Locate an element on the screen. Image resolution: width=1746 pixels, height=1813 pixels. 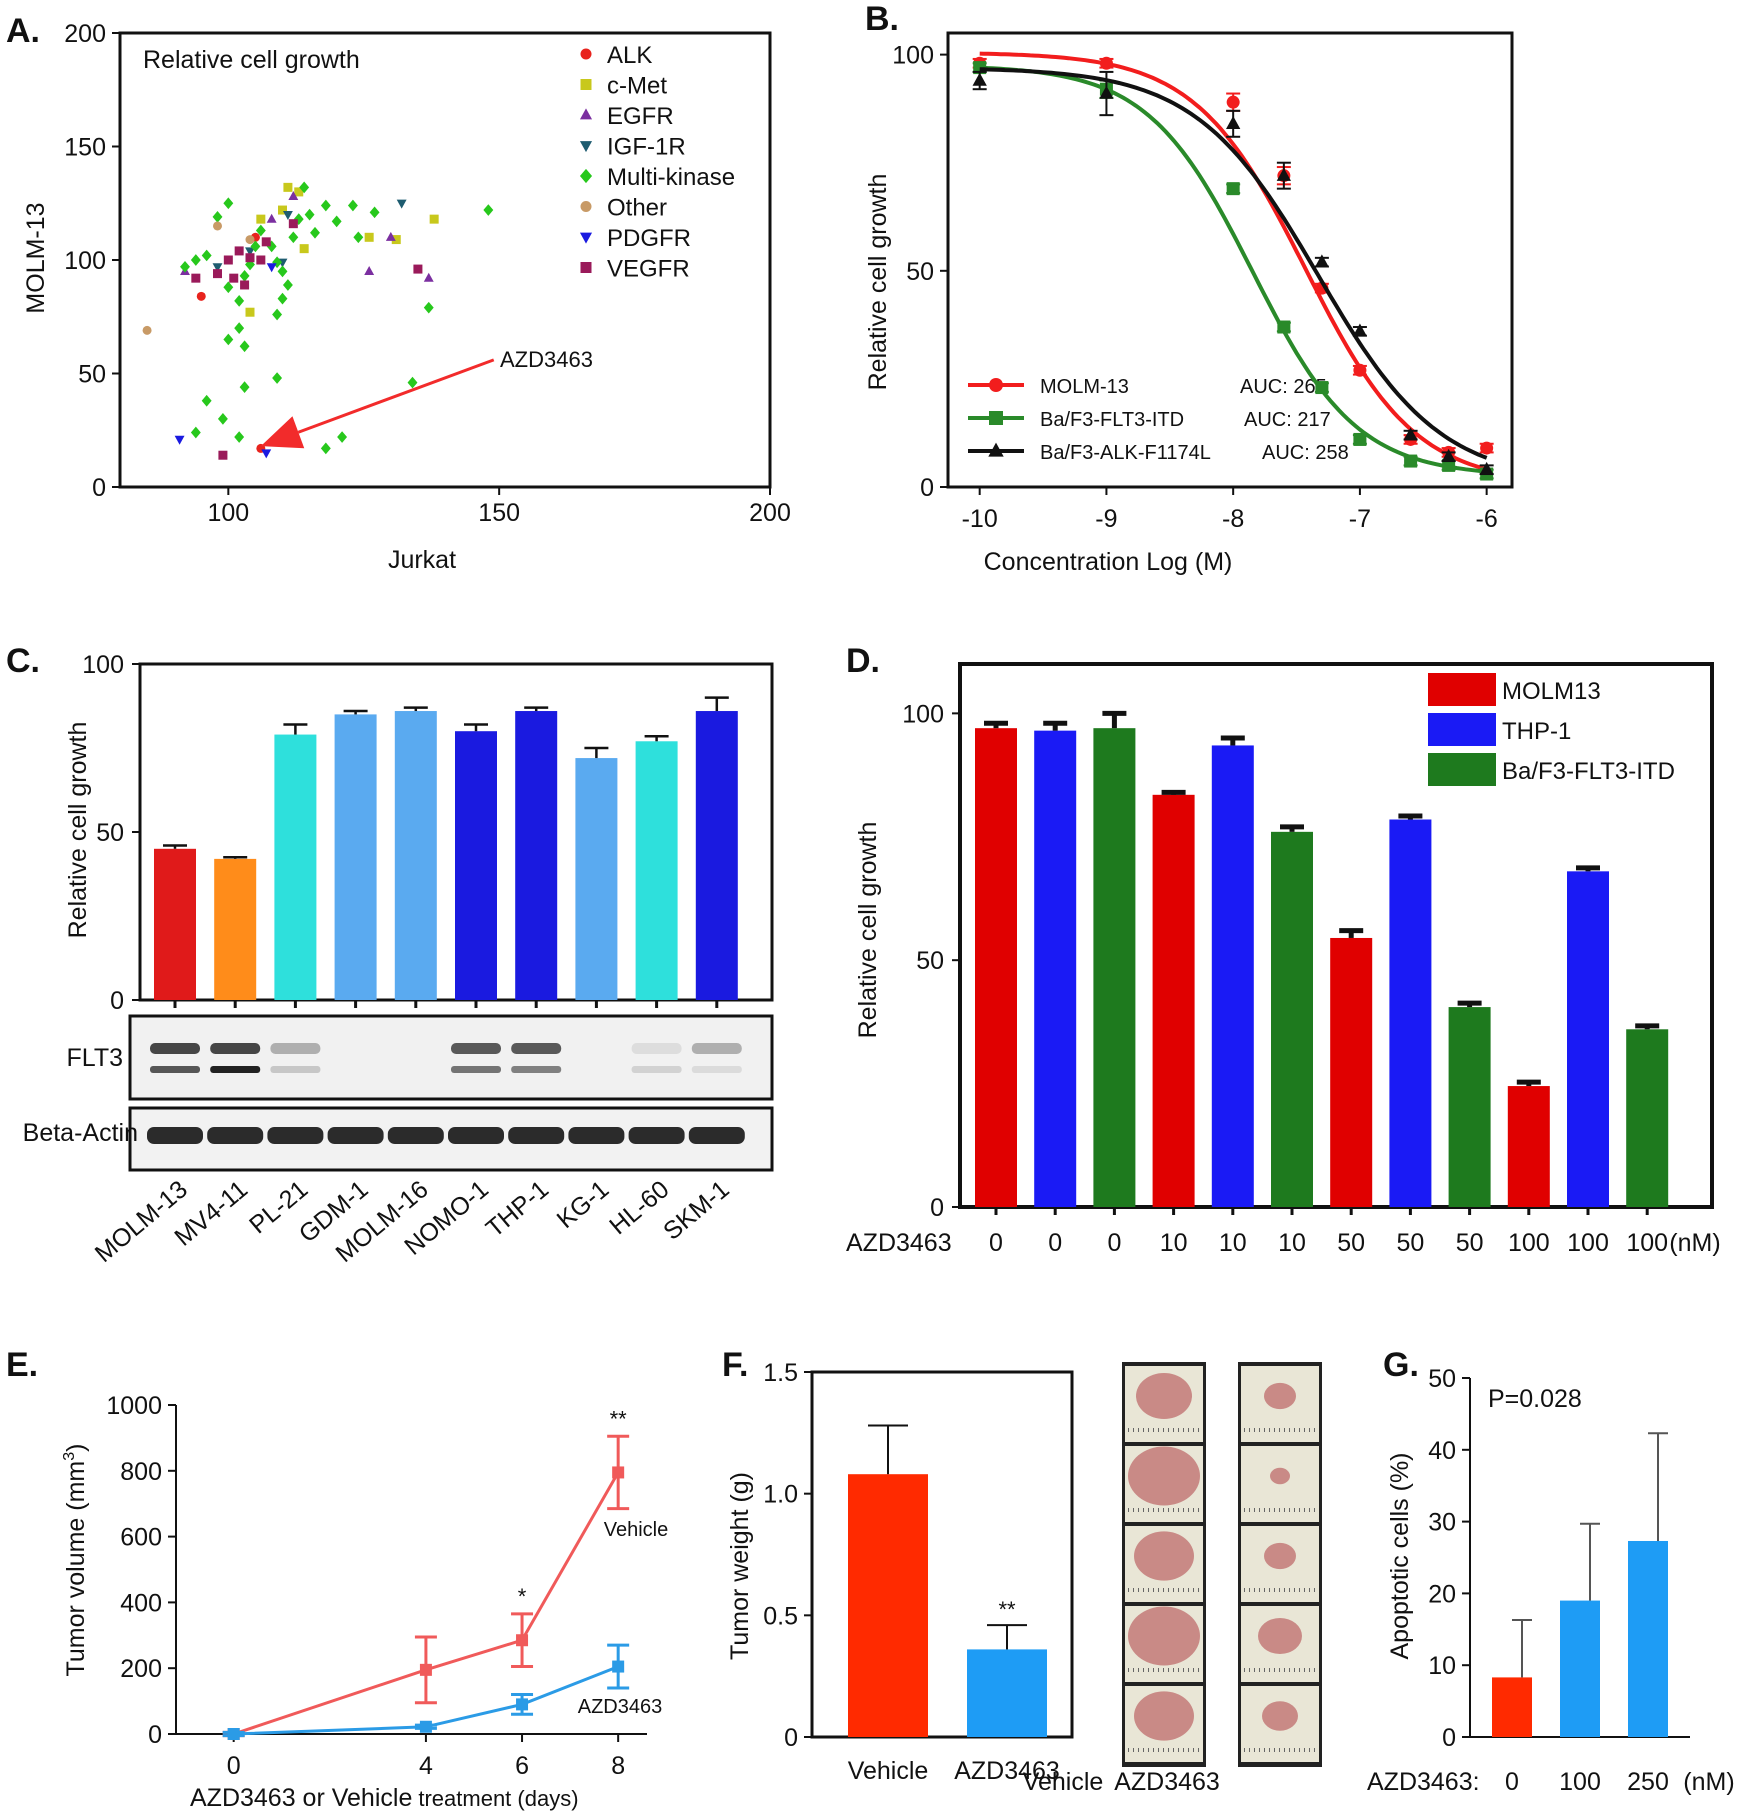
panel-a-ytick-label: 50 is located at coordinates (92, 375).